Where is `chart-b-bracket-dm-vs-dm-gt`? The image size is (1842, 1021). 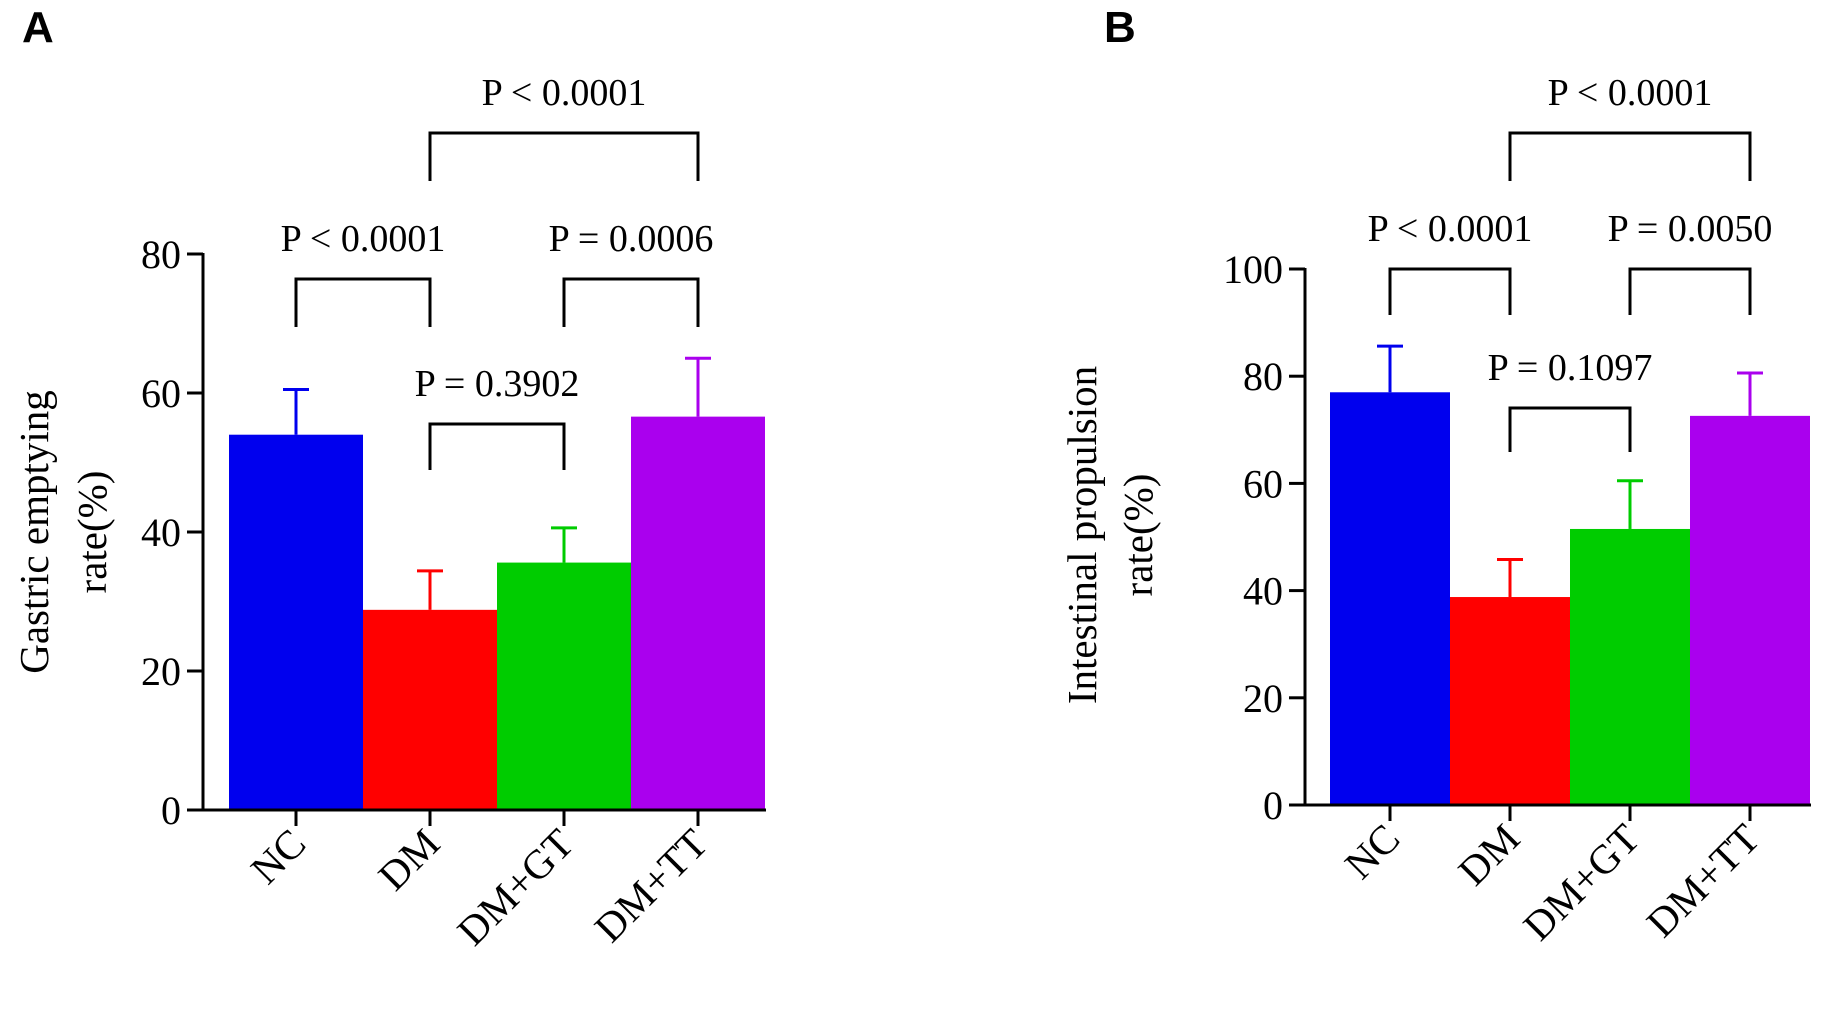
chart-b-bracket-dm-vs-dm-gt is located at coordinates (1570, 429).